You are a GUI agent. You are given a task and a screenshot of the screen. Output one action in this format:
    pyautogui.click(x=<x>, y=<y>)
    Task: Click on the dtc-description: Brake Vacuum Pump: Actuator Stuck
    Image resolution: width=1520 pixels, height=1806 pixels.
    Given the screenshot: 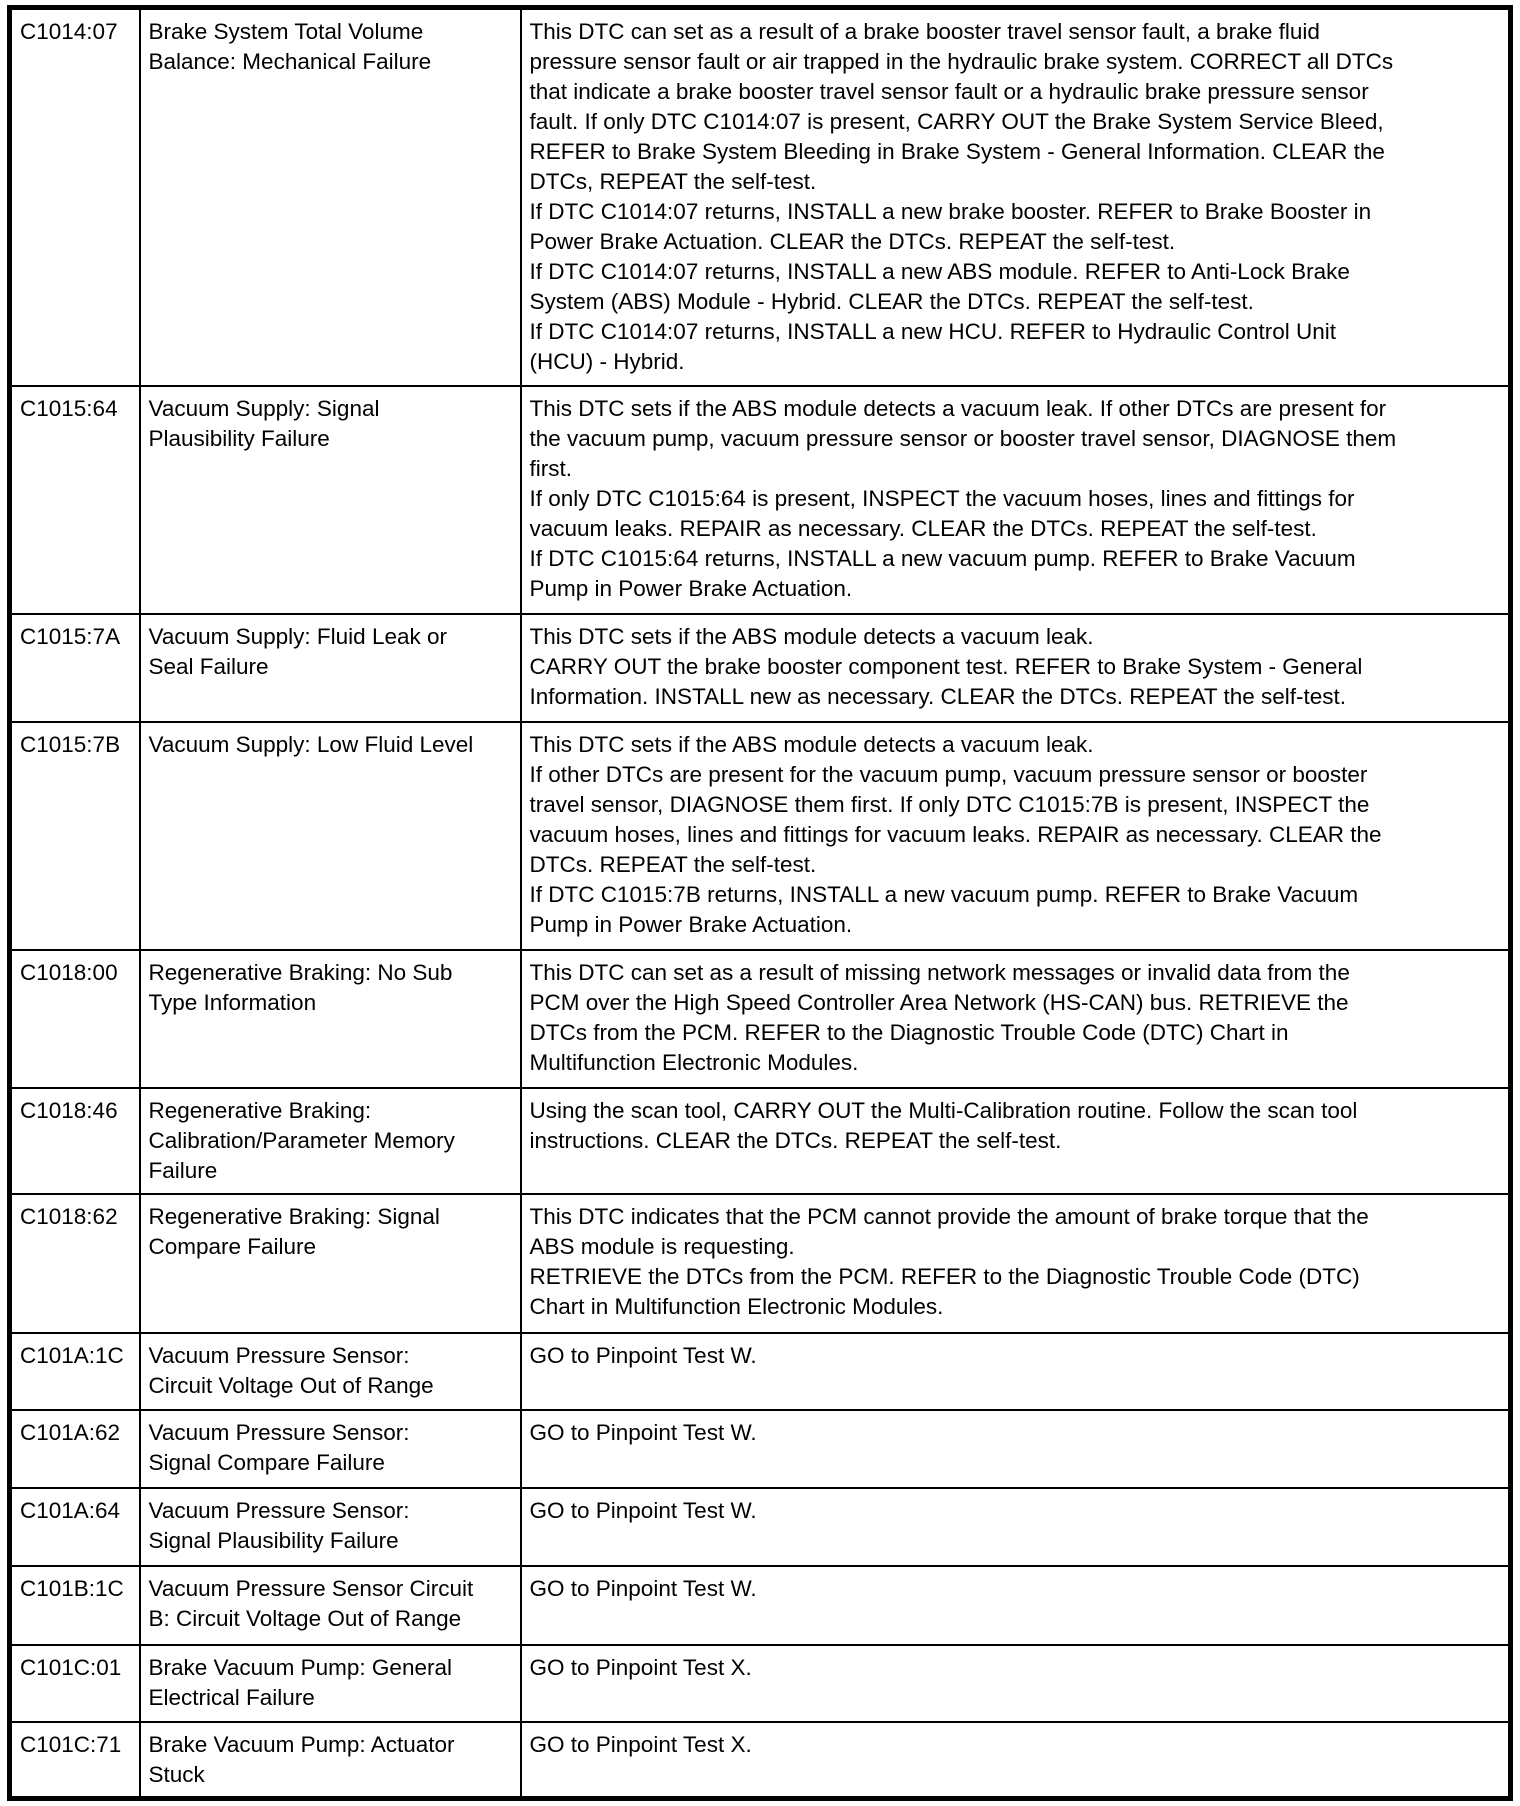 What is the action you would take?
    pyautogui.click(x=330, y=1760)
    